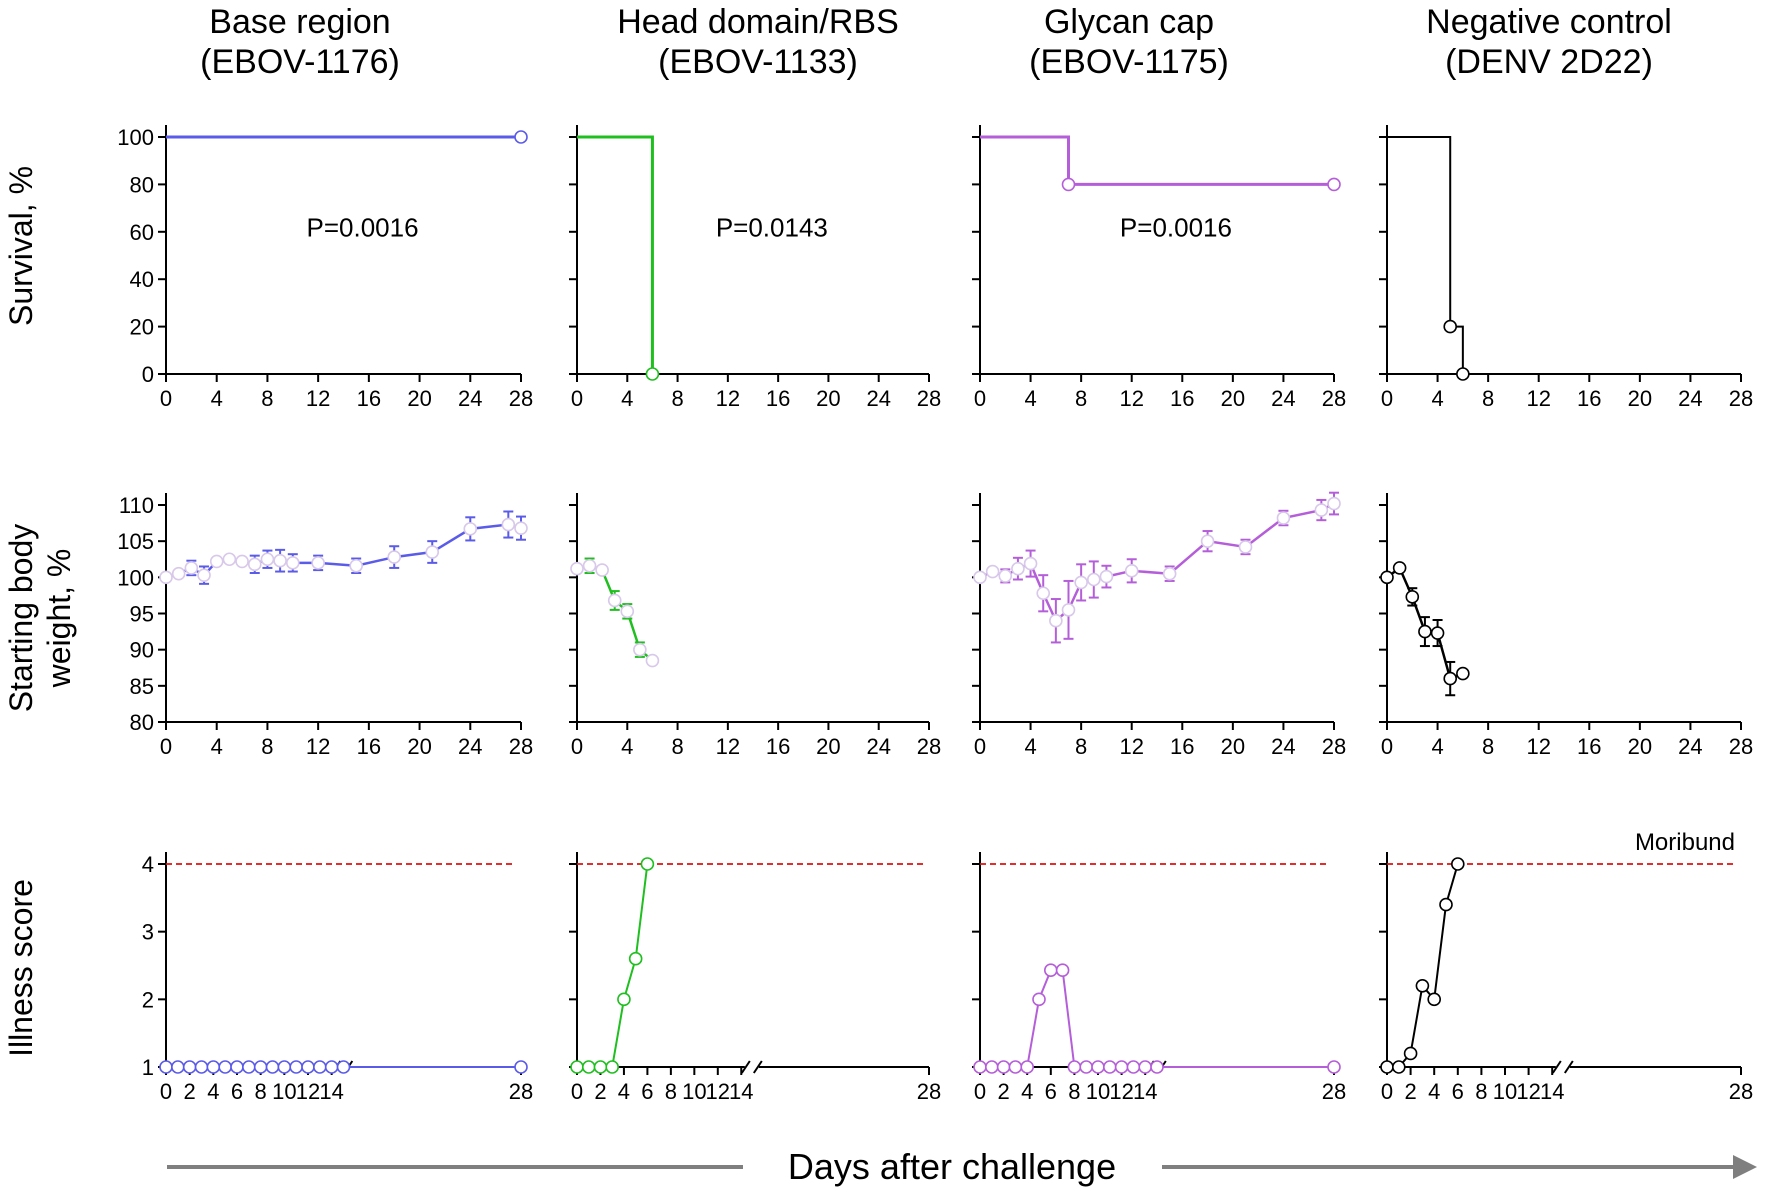 This screenshot has height=1197, width=1787. I want to click on ylabel-survival: Survival, %, so click(21, 246).